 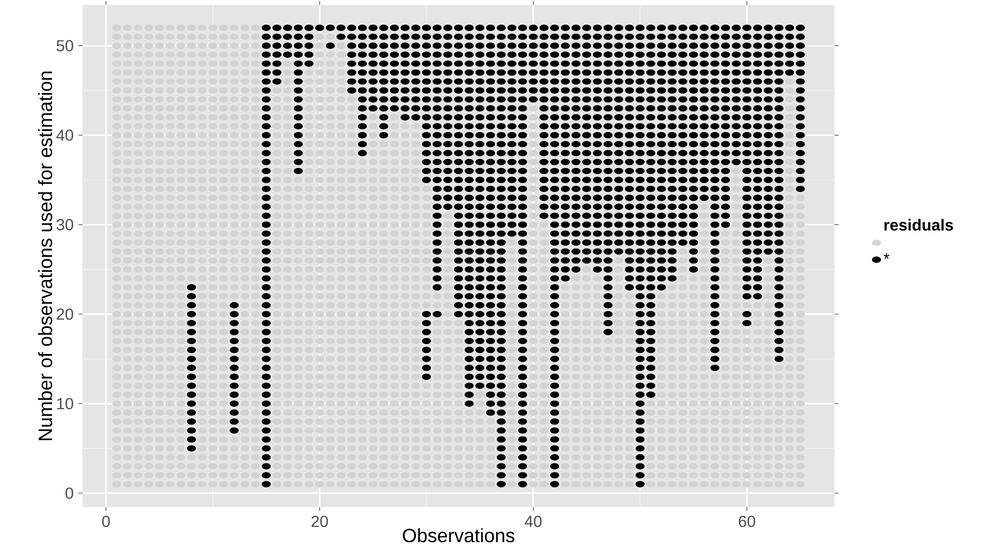 What do you see at coordinates (106, 522) in the screenshot?
I see `x-tick-label: 0` at bounding box center [106, 522].